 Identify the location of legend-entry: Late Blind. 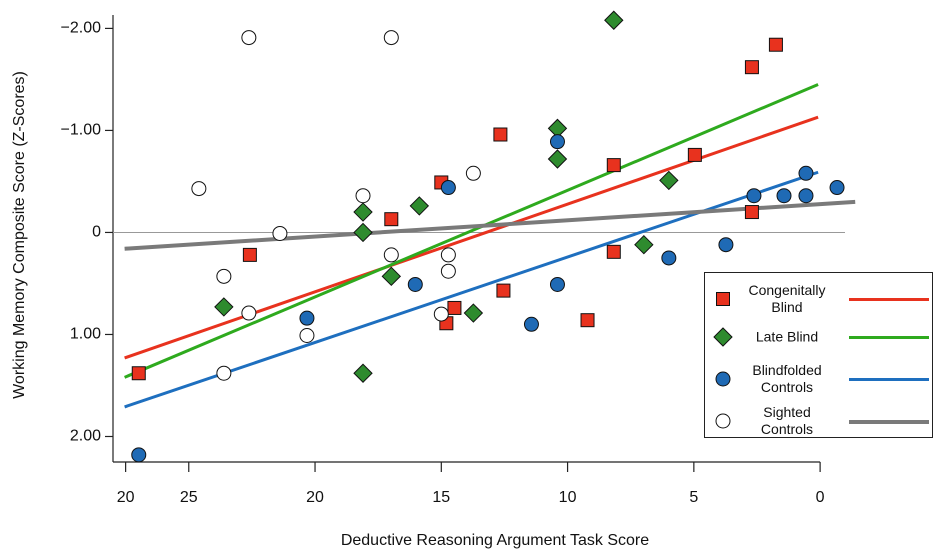
(819, 337).